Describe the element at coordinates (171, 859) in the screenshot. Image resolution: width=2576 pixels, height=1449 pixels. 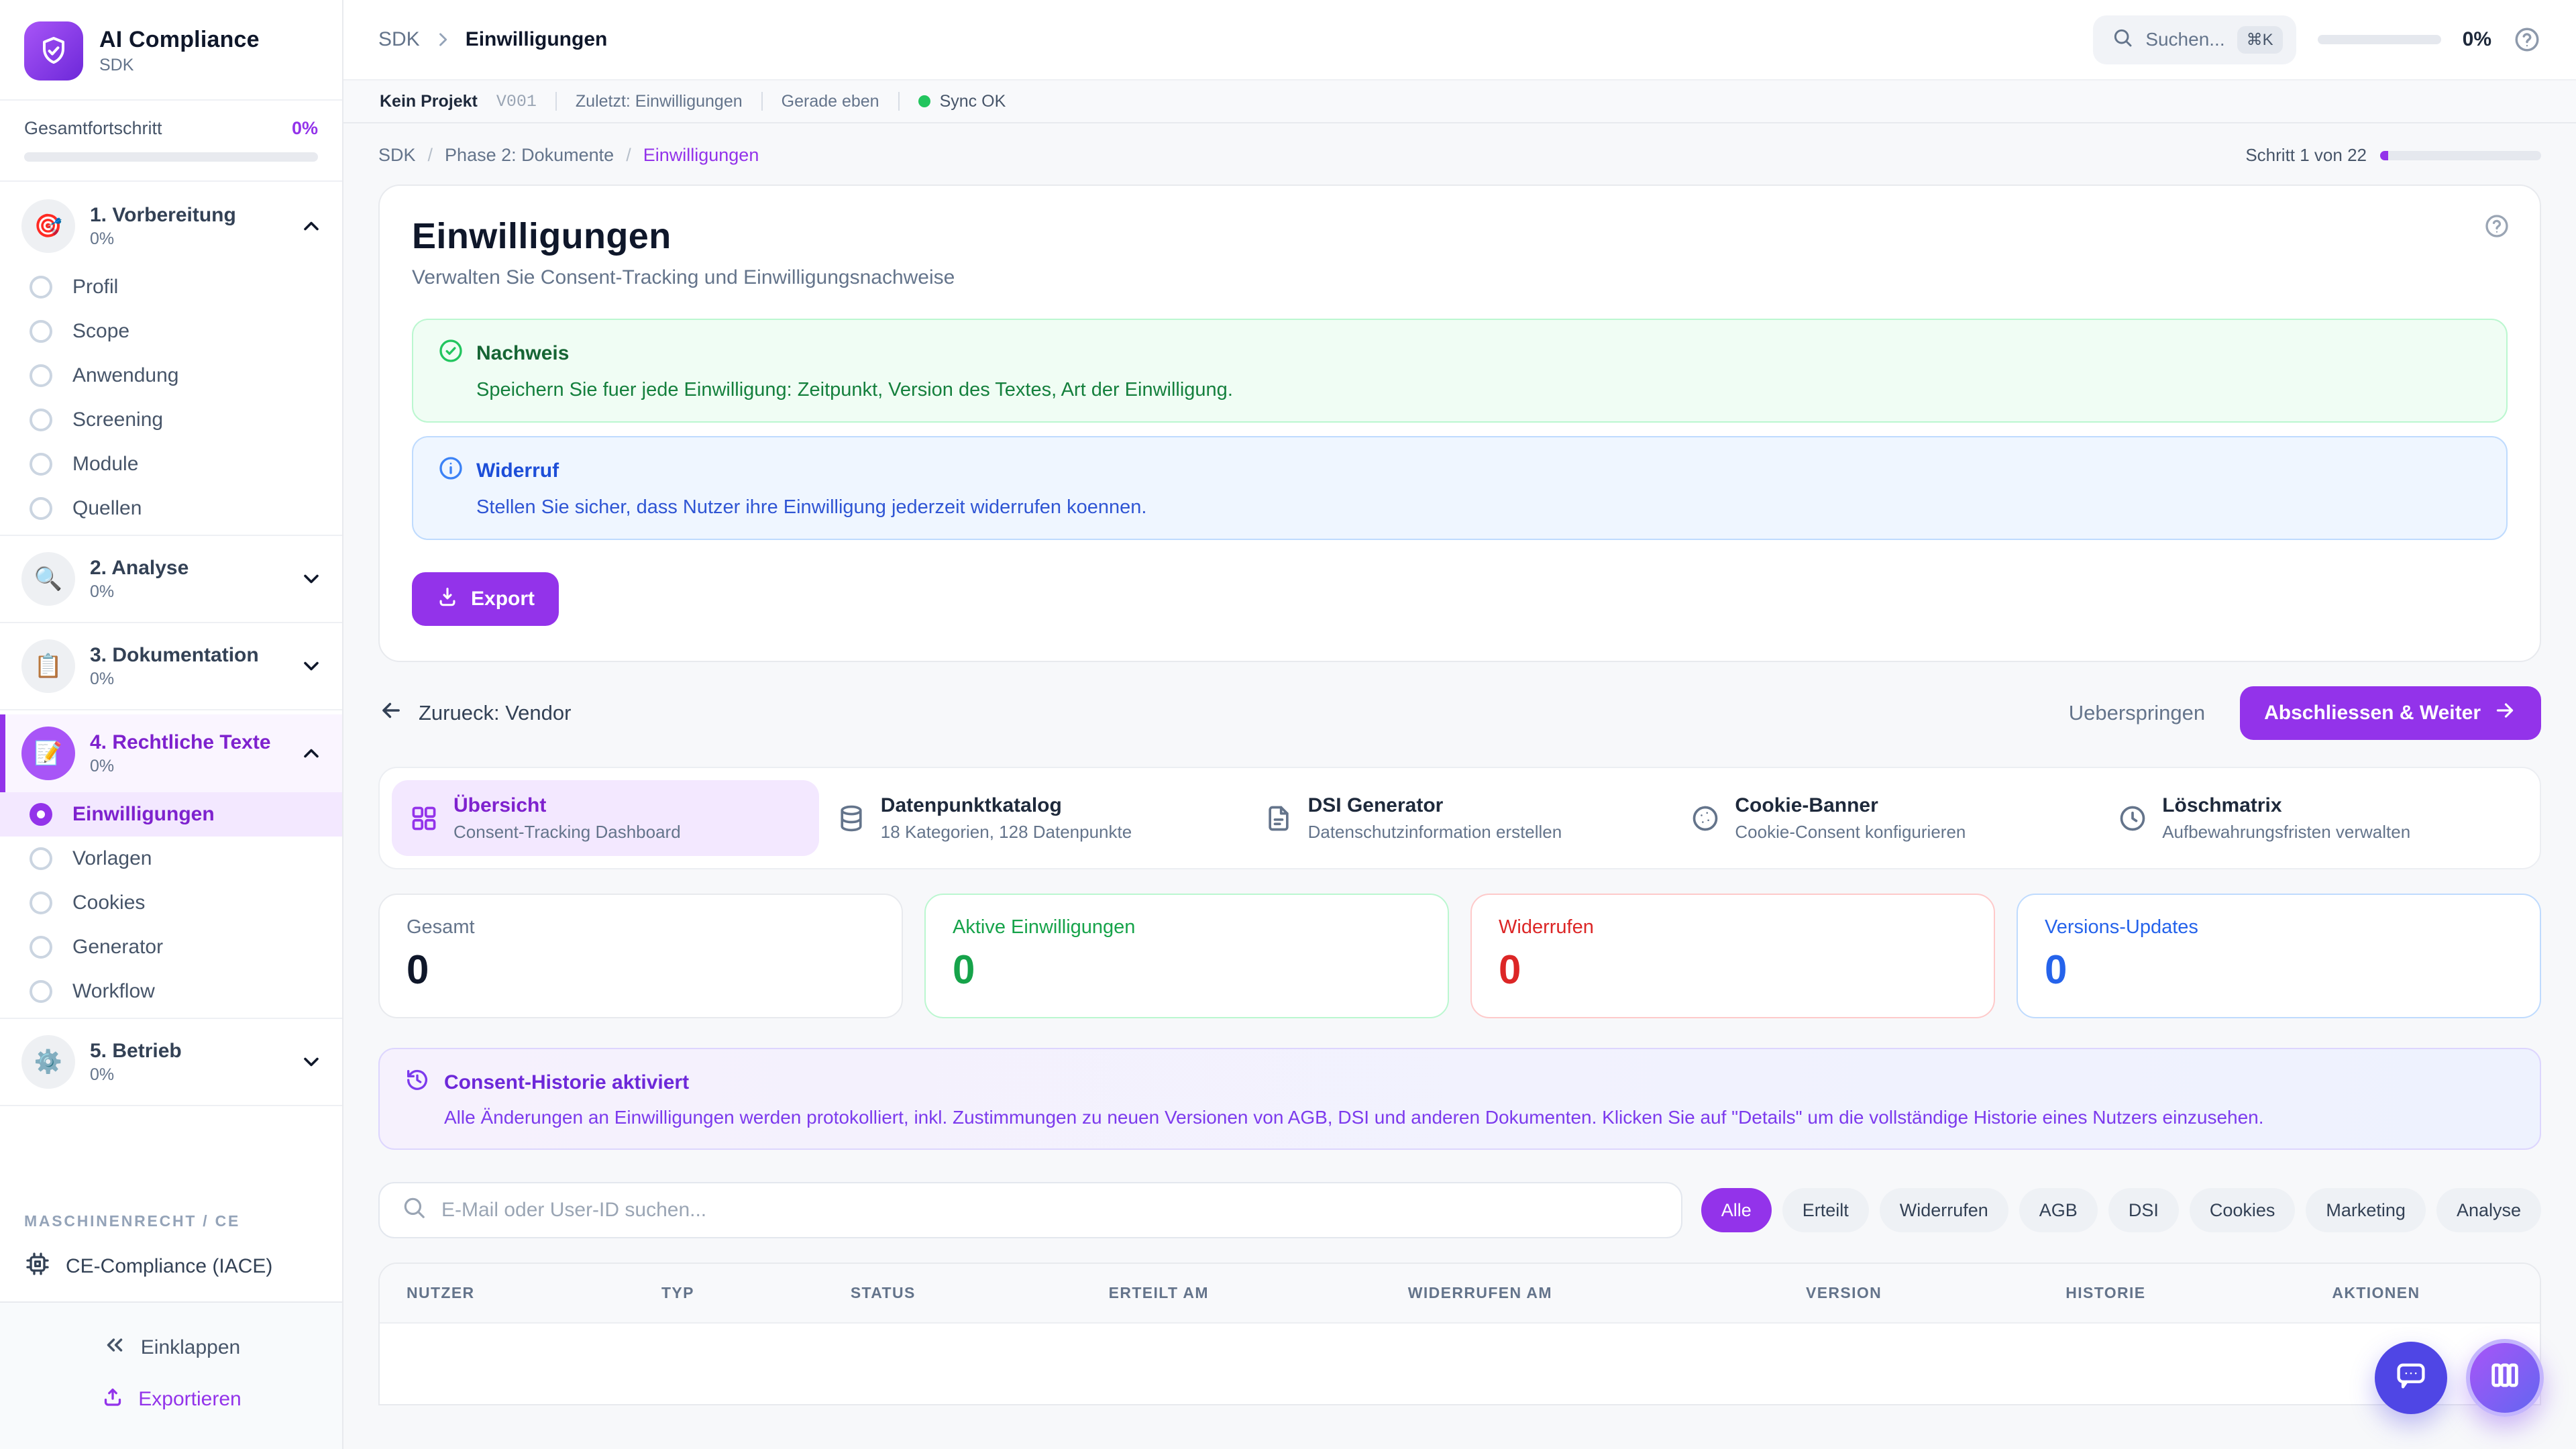
I see `sidebar-item-vorlagen: Vorlagen` at that location.